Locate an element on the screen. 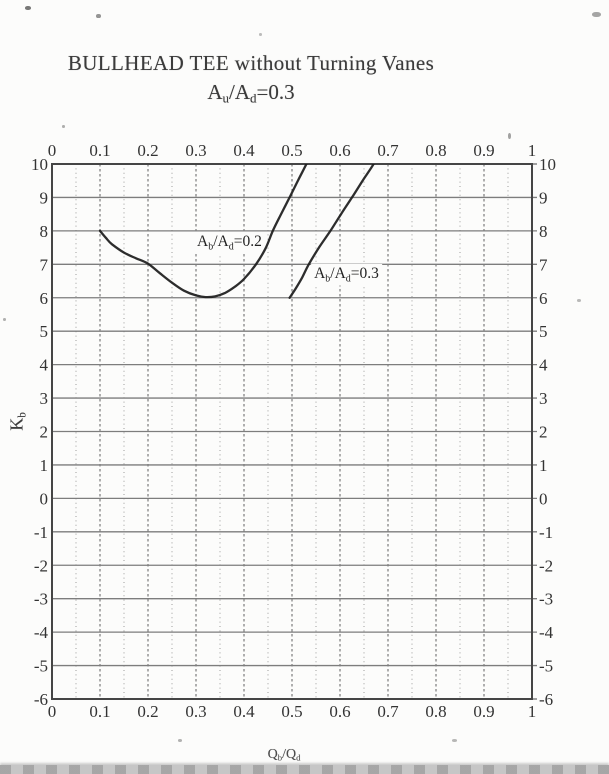  y-axis-title: Kb is located at coordinates (17, 422).